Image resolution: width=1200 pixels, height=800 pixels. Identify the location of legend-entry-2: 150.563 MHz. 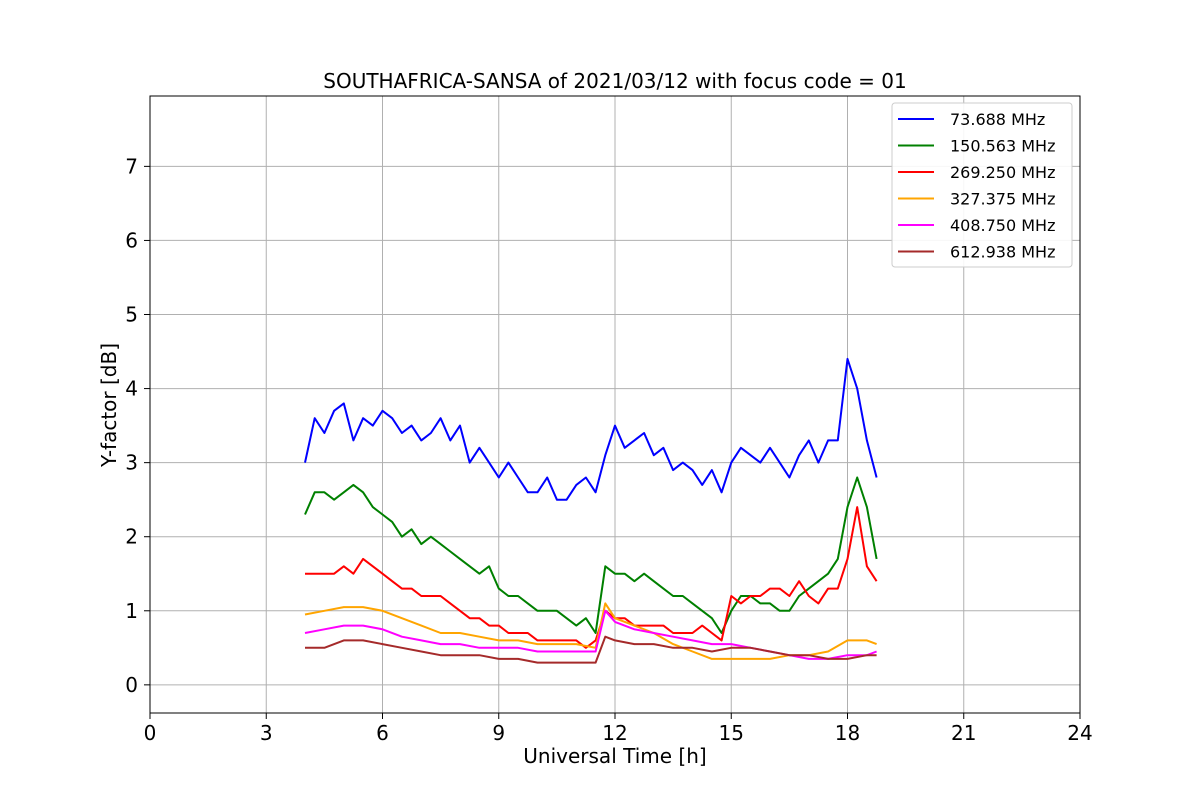
(1002, 146).